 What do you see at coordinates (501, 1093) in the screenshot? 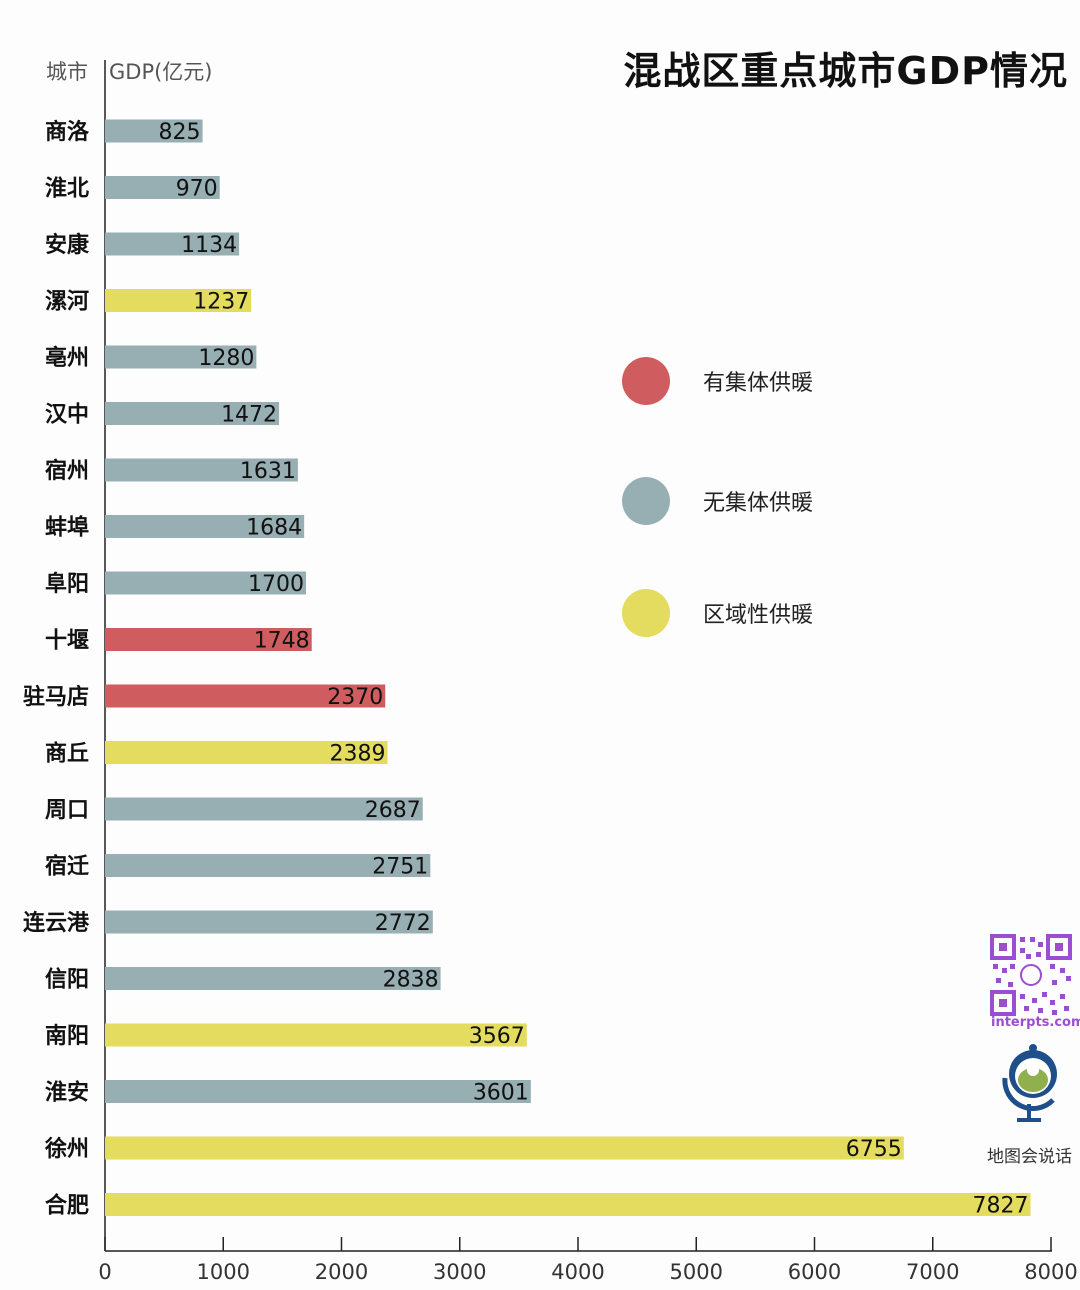
I see `bar-value-label: 3601` at bounding box center [501, 1093].